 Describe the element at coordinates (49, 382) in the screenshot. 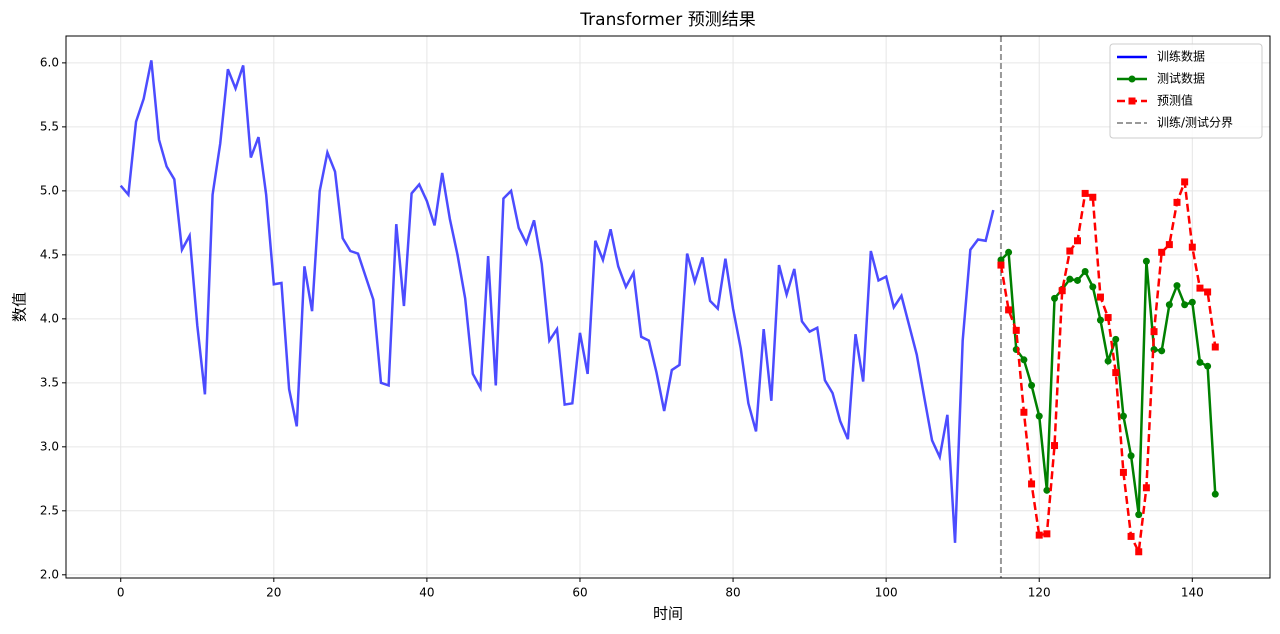

I see `y-tick-label: 3.5` at that location.